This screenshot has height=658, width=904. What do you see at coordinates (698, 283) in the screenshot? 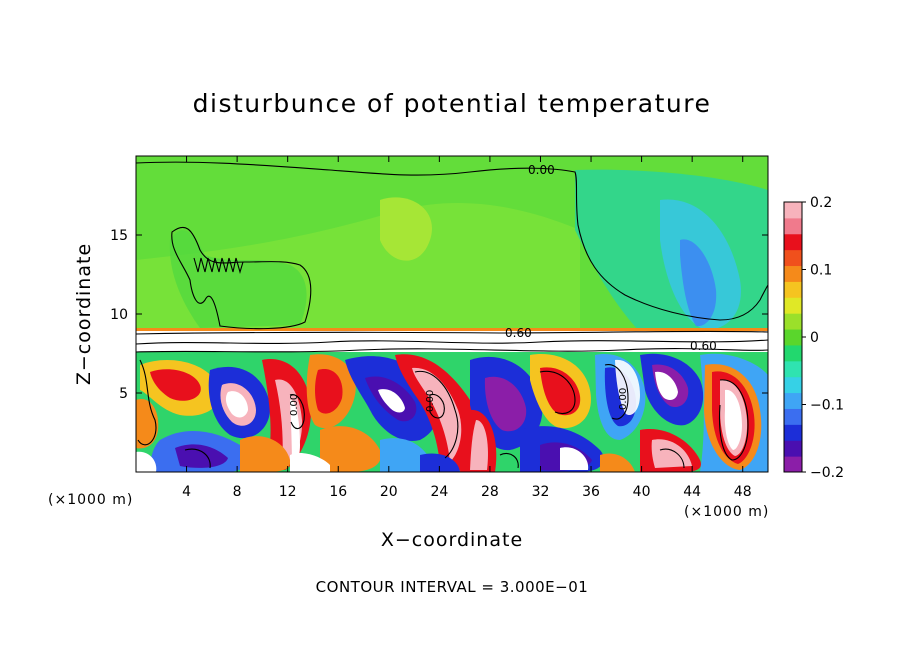
I see `upper-field-blue-plume` at bounding box center [698, 283].